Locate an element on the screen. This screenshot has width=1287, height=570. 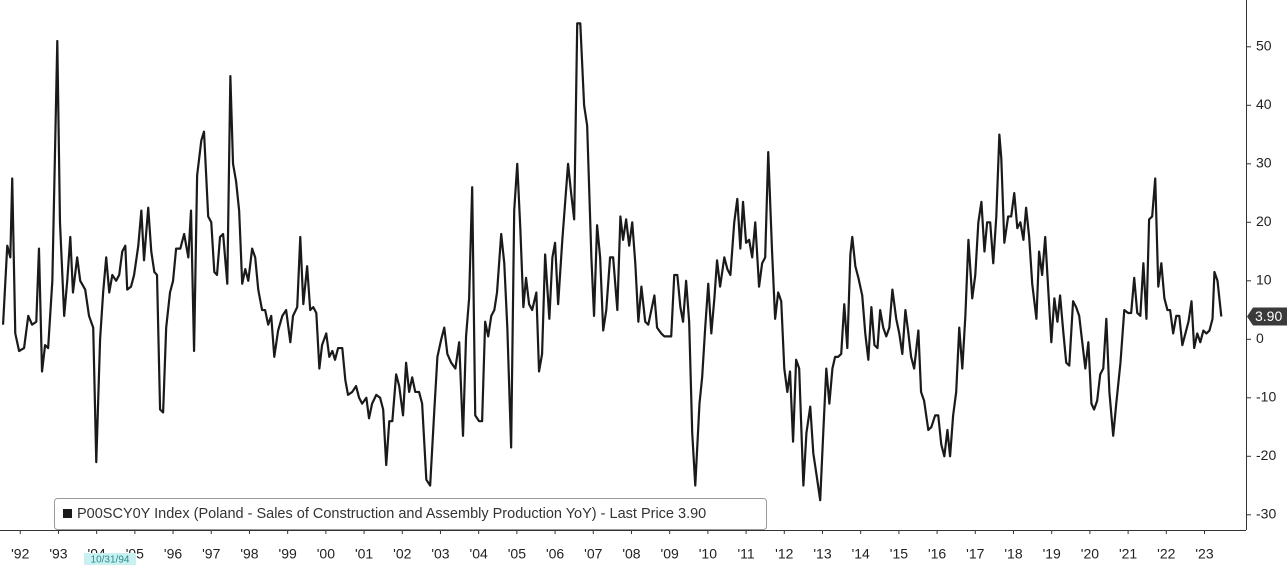
x-tick-label: '21 is located at coordinates (1128, 554).